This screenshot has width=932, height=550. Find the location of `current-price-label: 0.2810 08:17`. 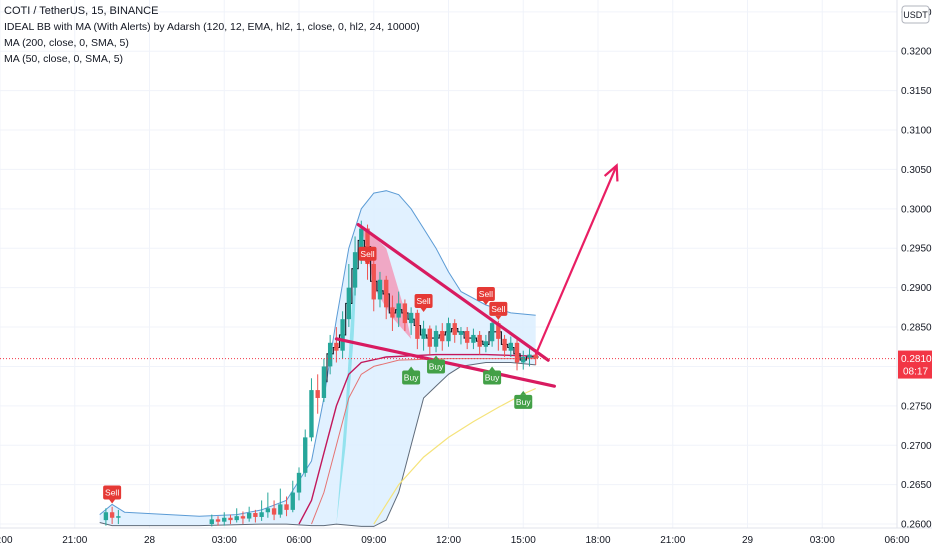

current-price-label: 0.2810 08:17 is located at coordinates (915, 364).